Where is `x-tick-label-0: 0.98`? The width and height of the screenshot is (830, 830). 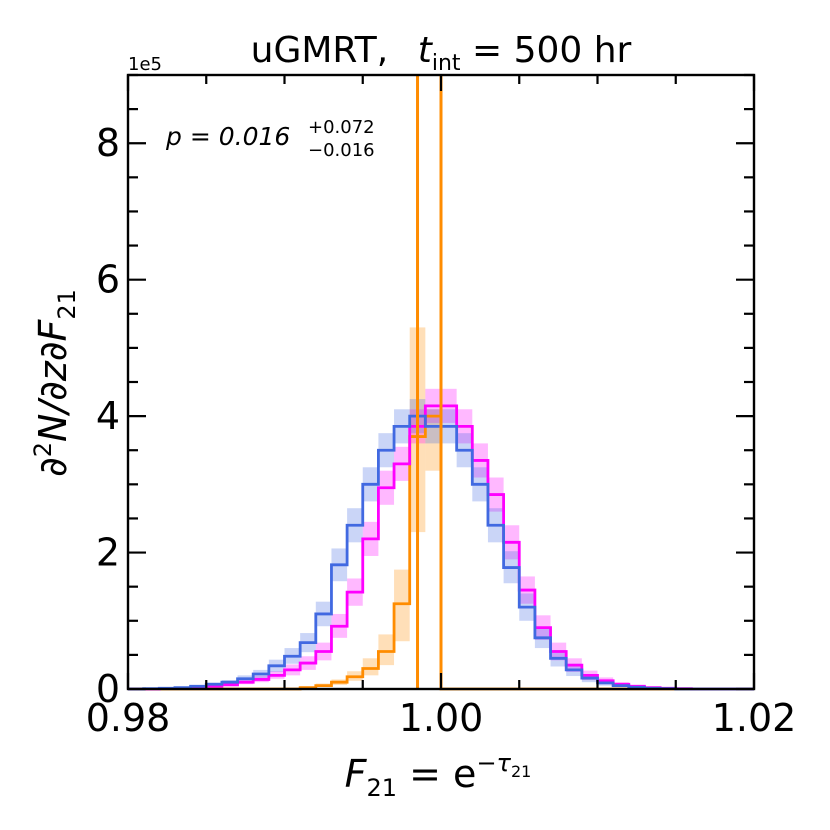
x-tick-label-0: 0.98 is located at coordinates (128, 718).